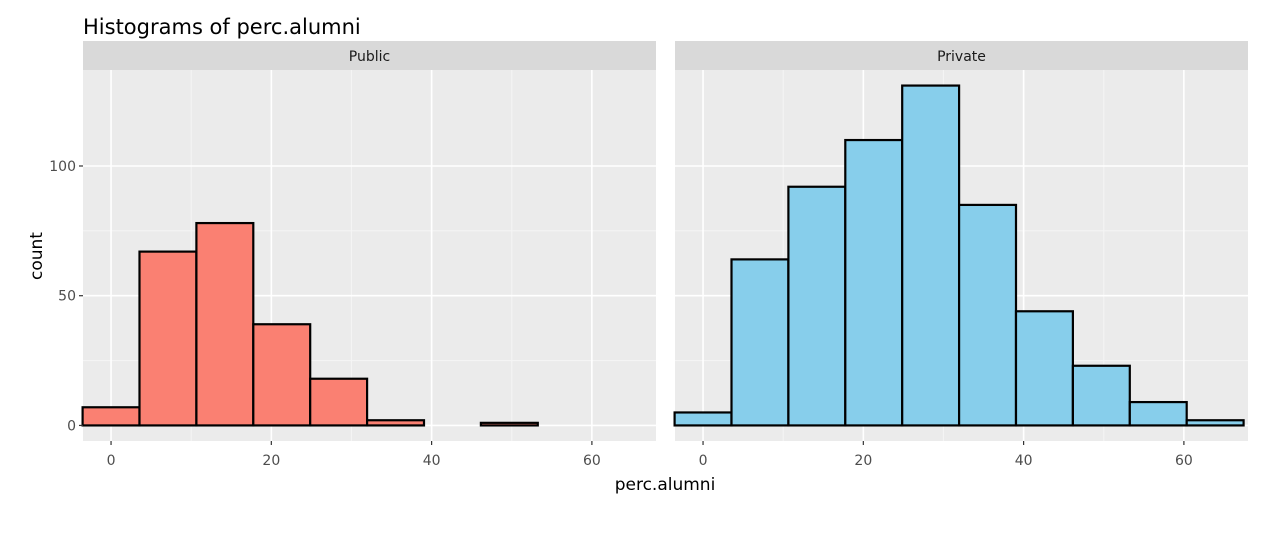  I want to click on y-axis-title: count, so click(37, 256).